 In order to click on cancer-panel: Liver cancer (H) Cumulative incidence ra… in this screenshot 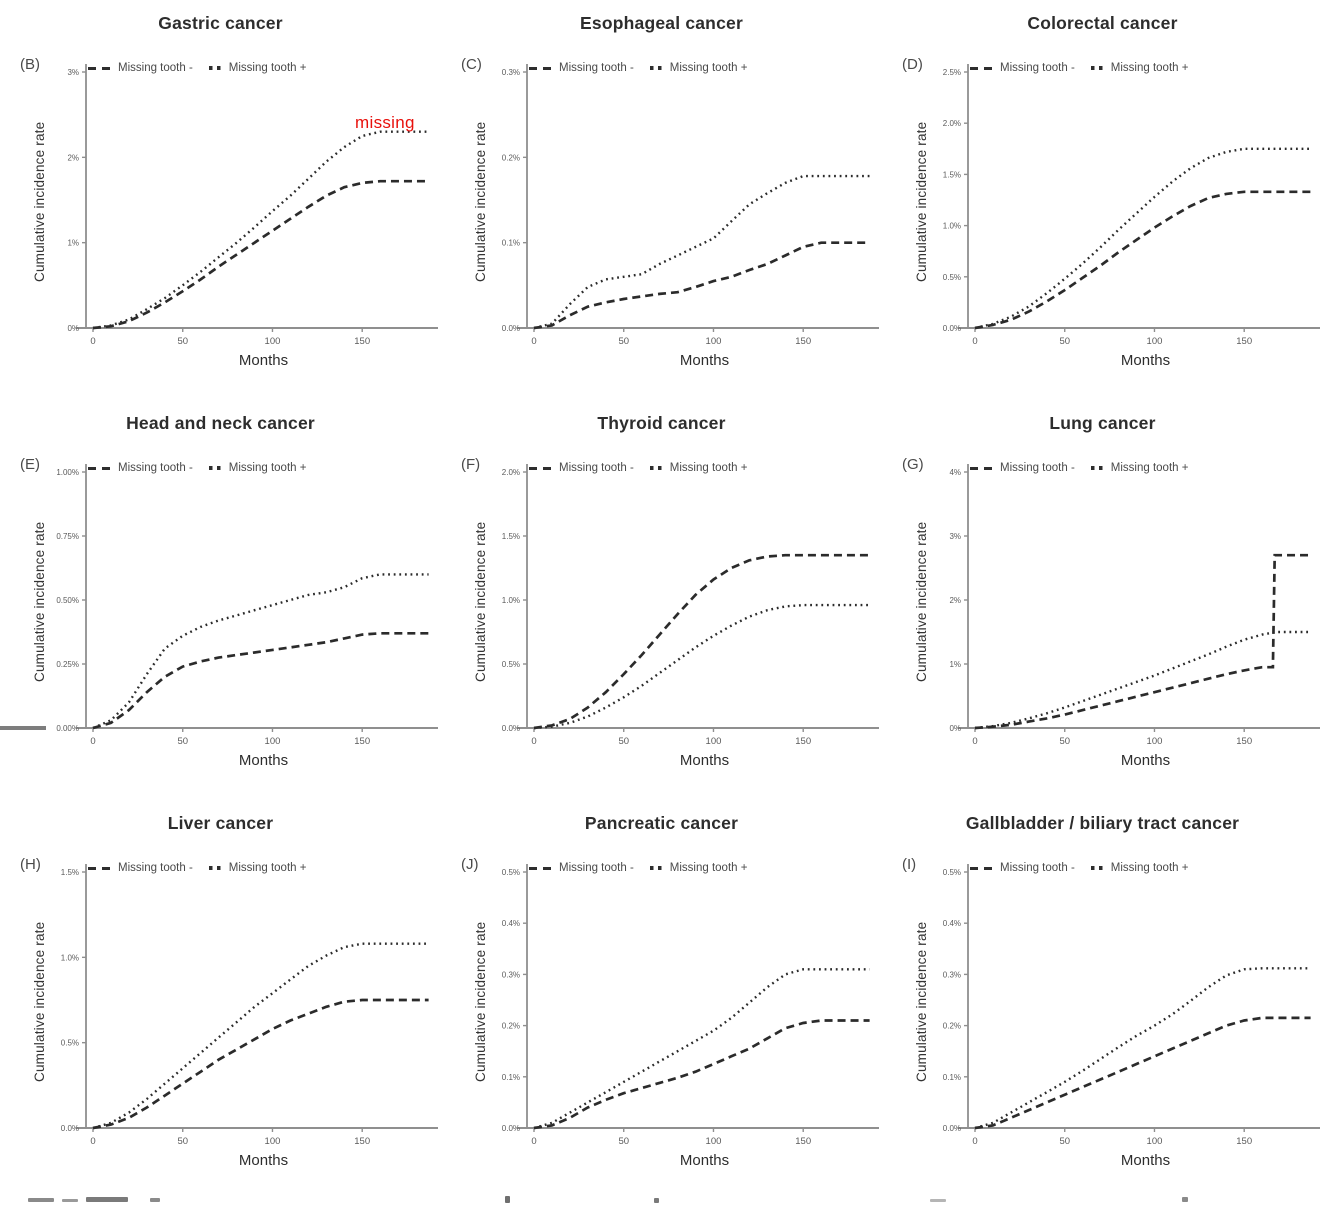, I will do `click(220, 1002)`.